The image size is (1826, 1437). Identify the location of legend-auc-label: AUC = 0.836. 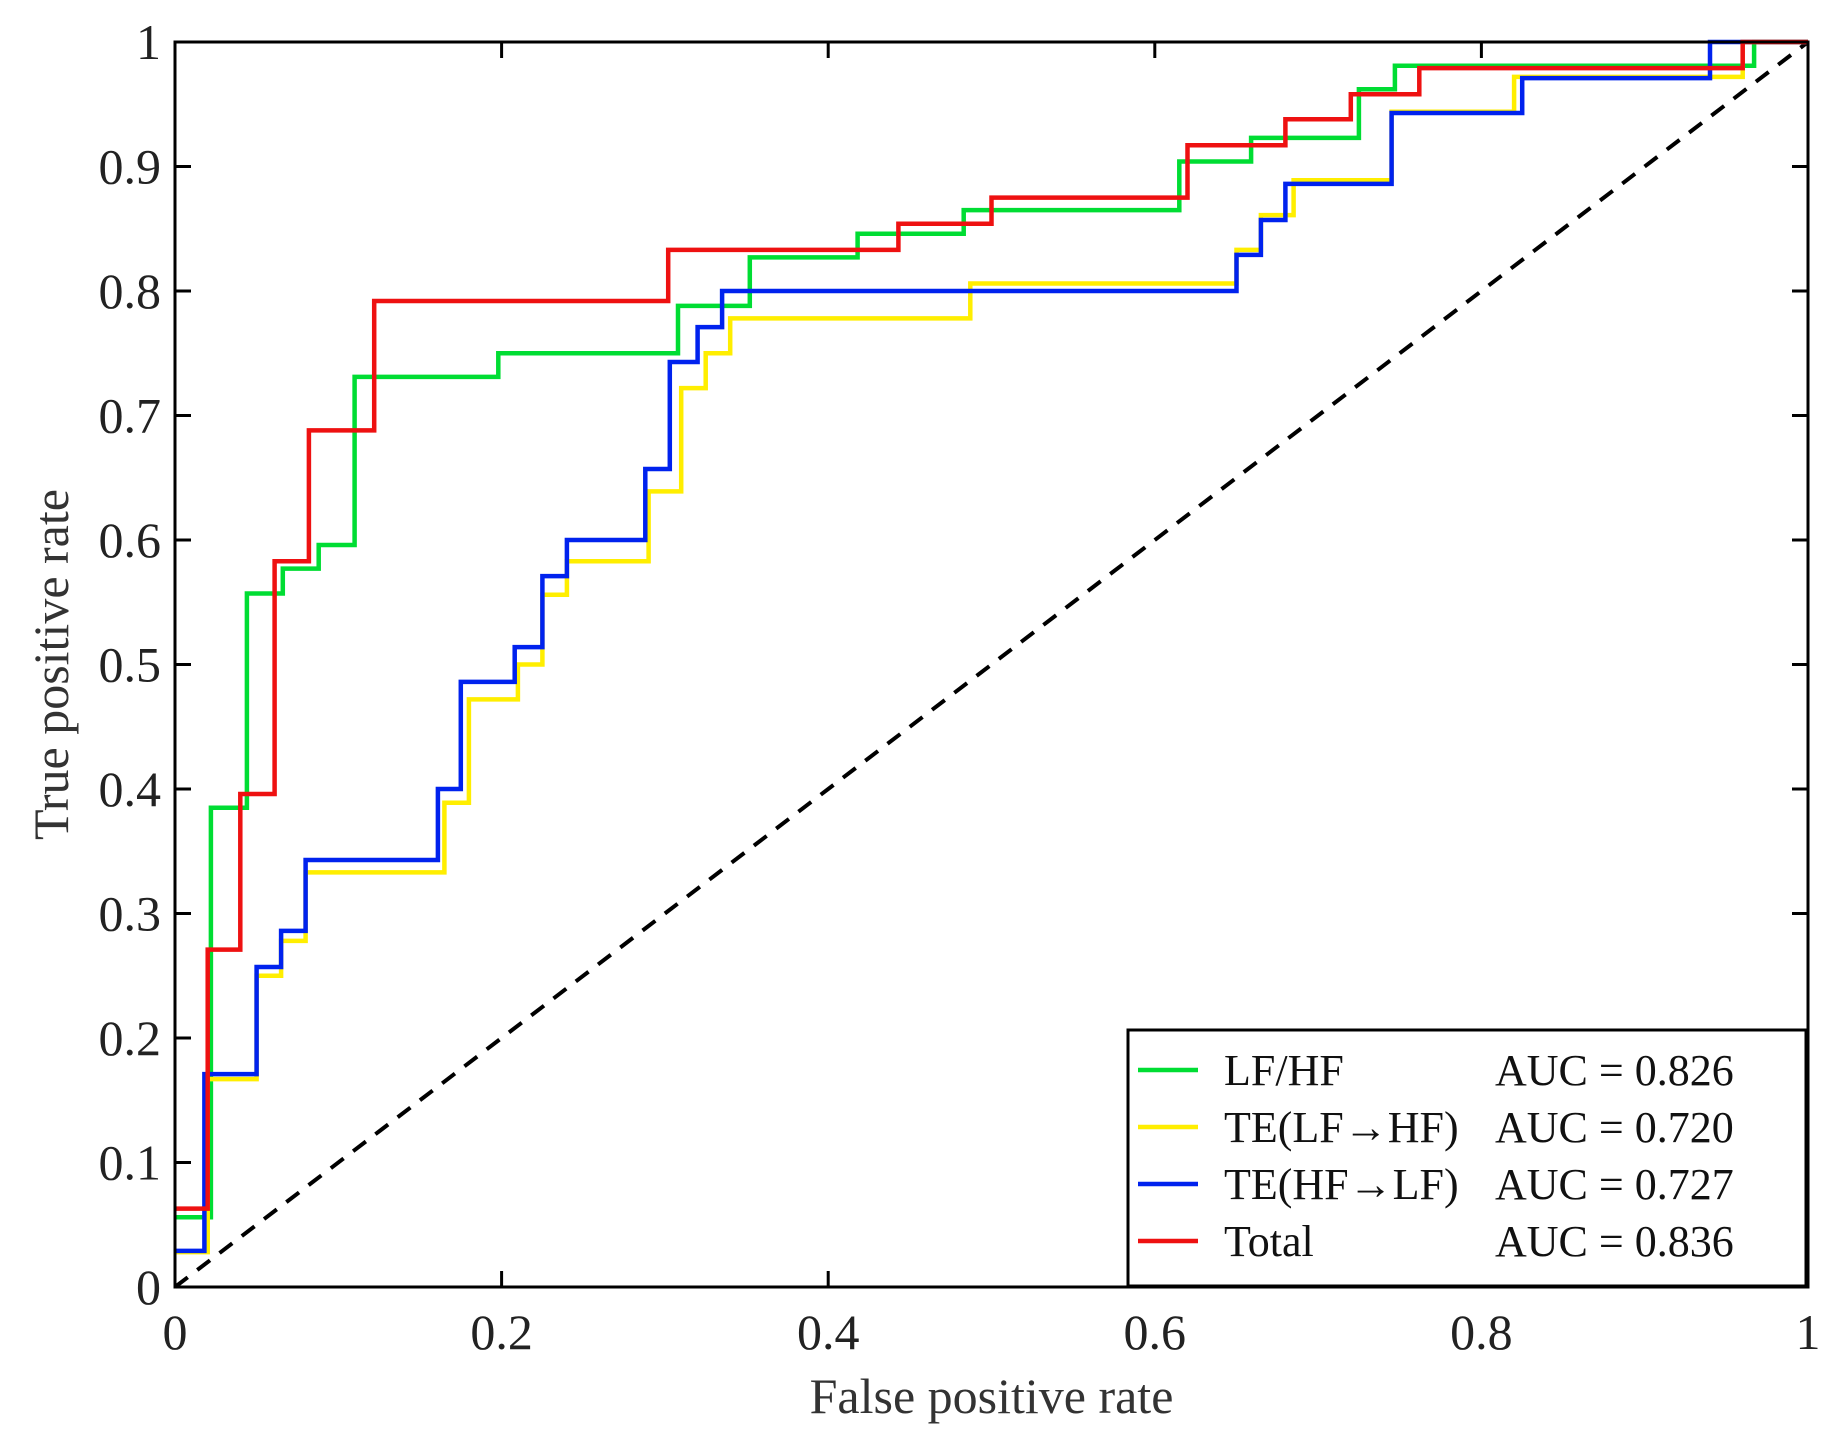
(1614, 1241).